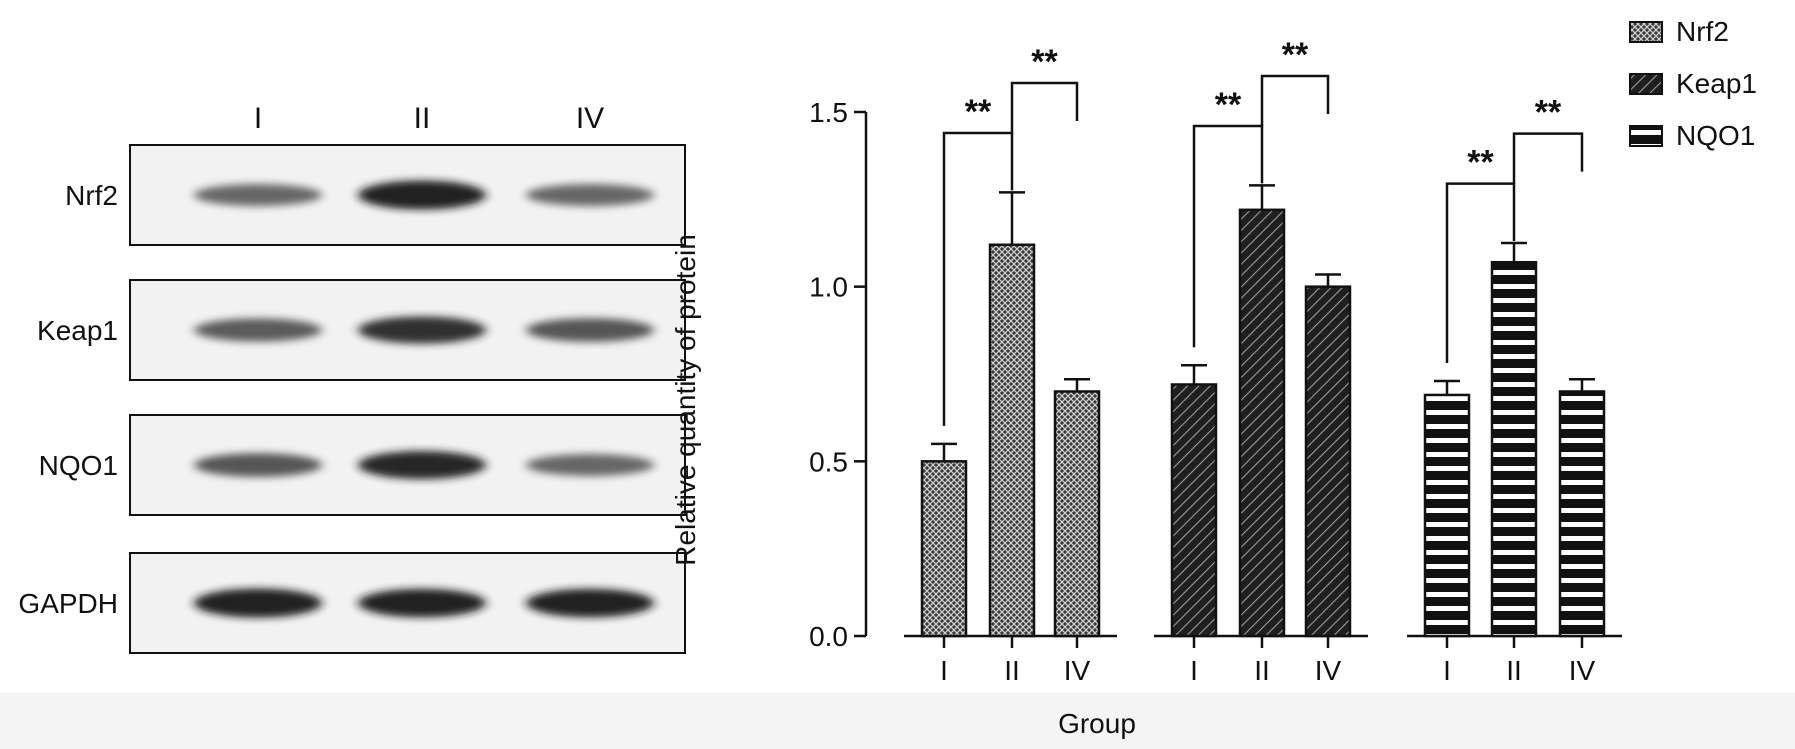 The width and height of the screenshot is (1795, 749). I want to click on chart-legend: Nrf2 Keap1 NQO1, so click(1693, 83).